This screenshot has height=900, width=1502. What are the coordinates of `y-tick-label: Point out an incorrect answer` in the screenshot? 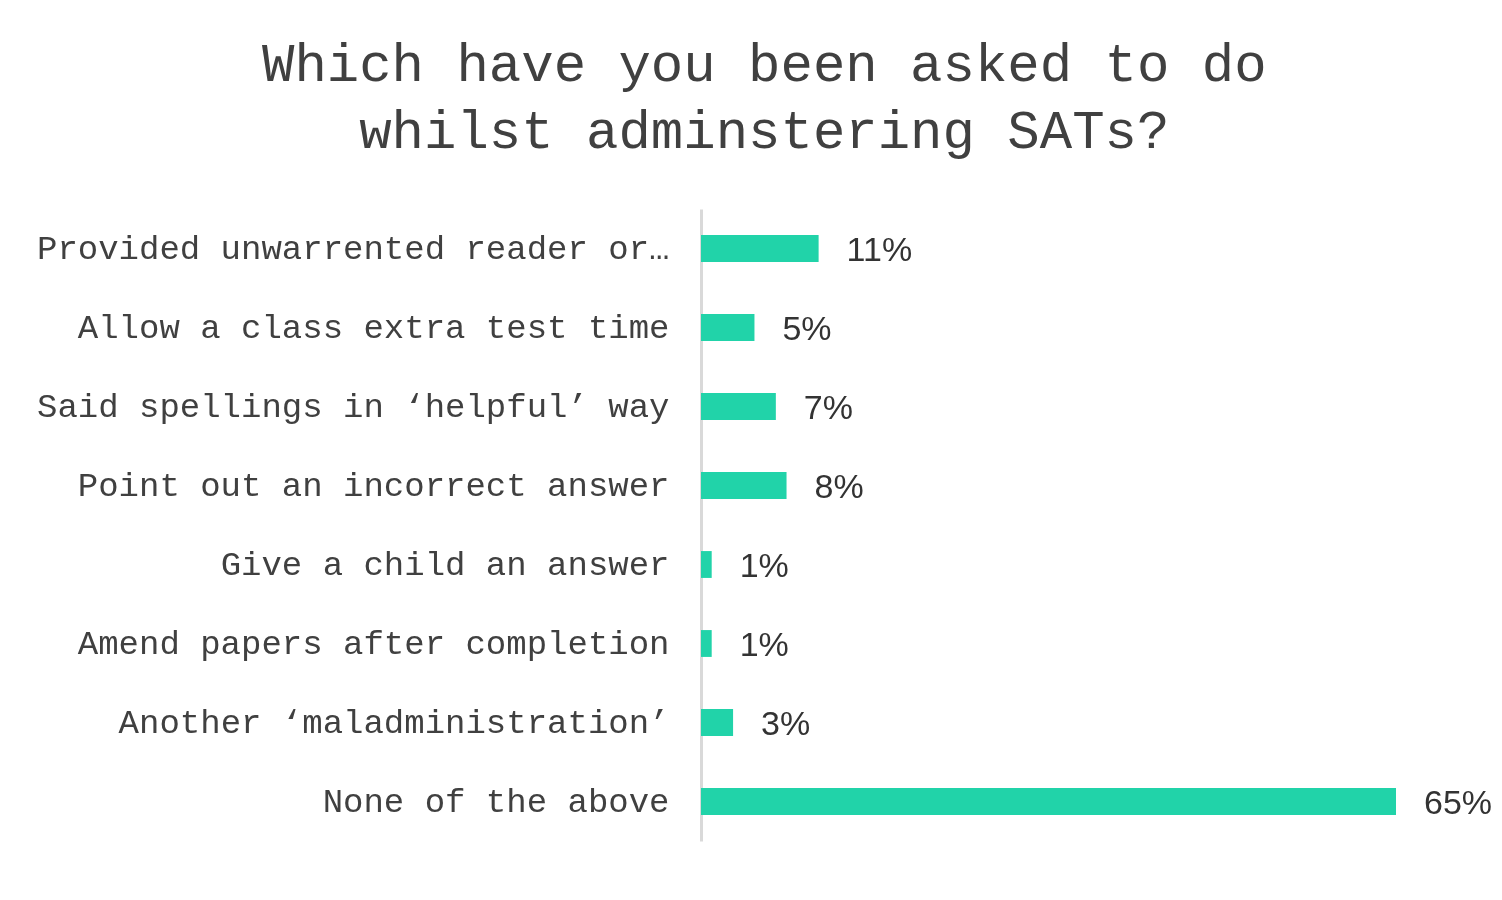 It's located at (373, 486).